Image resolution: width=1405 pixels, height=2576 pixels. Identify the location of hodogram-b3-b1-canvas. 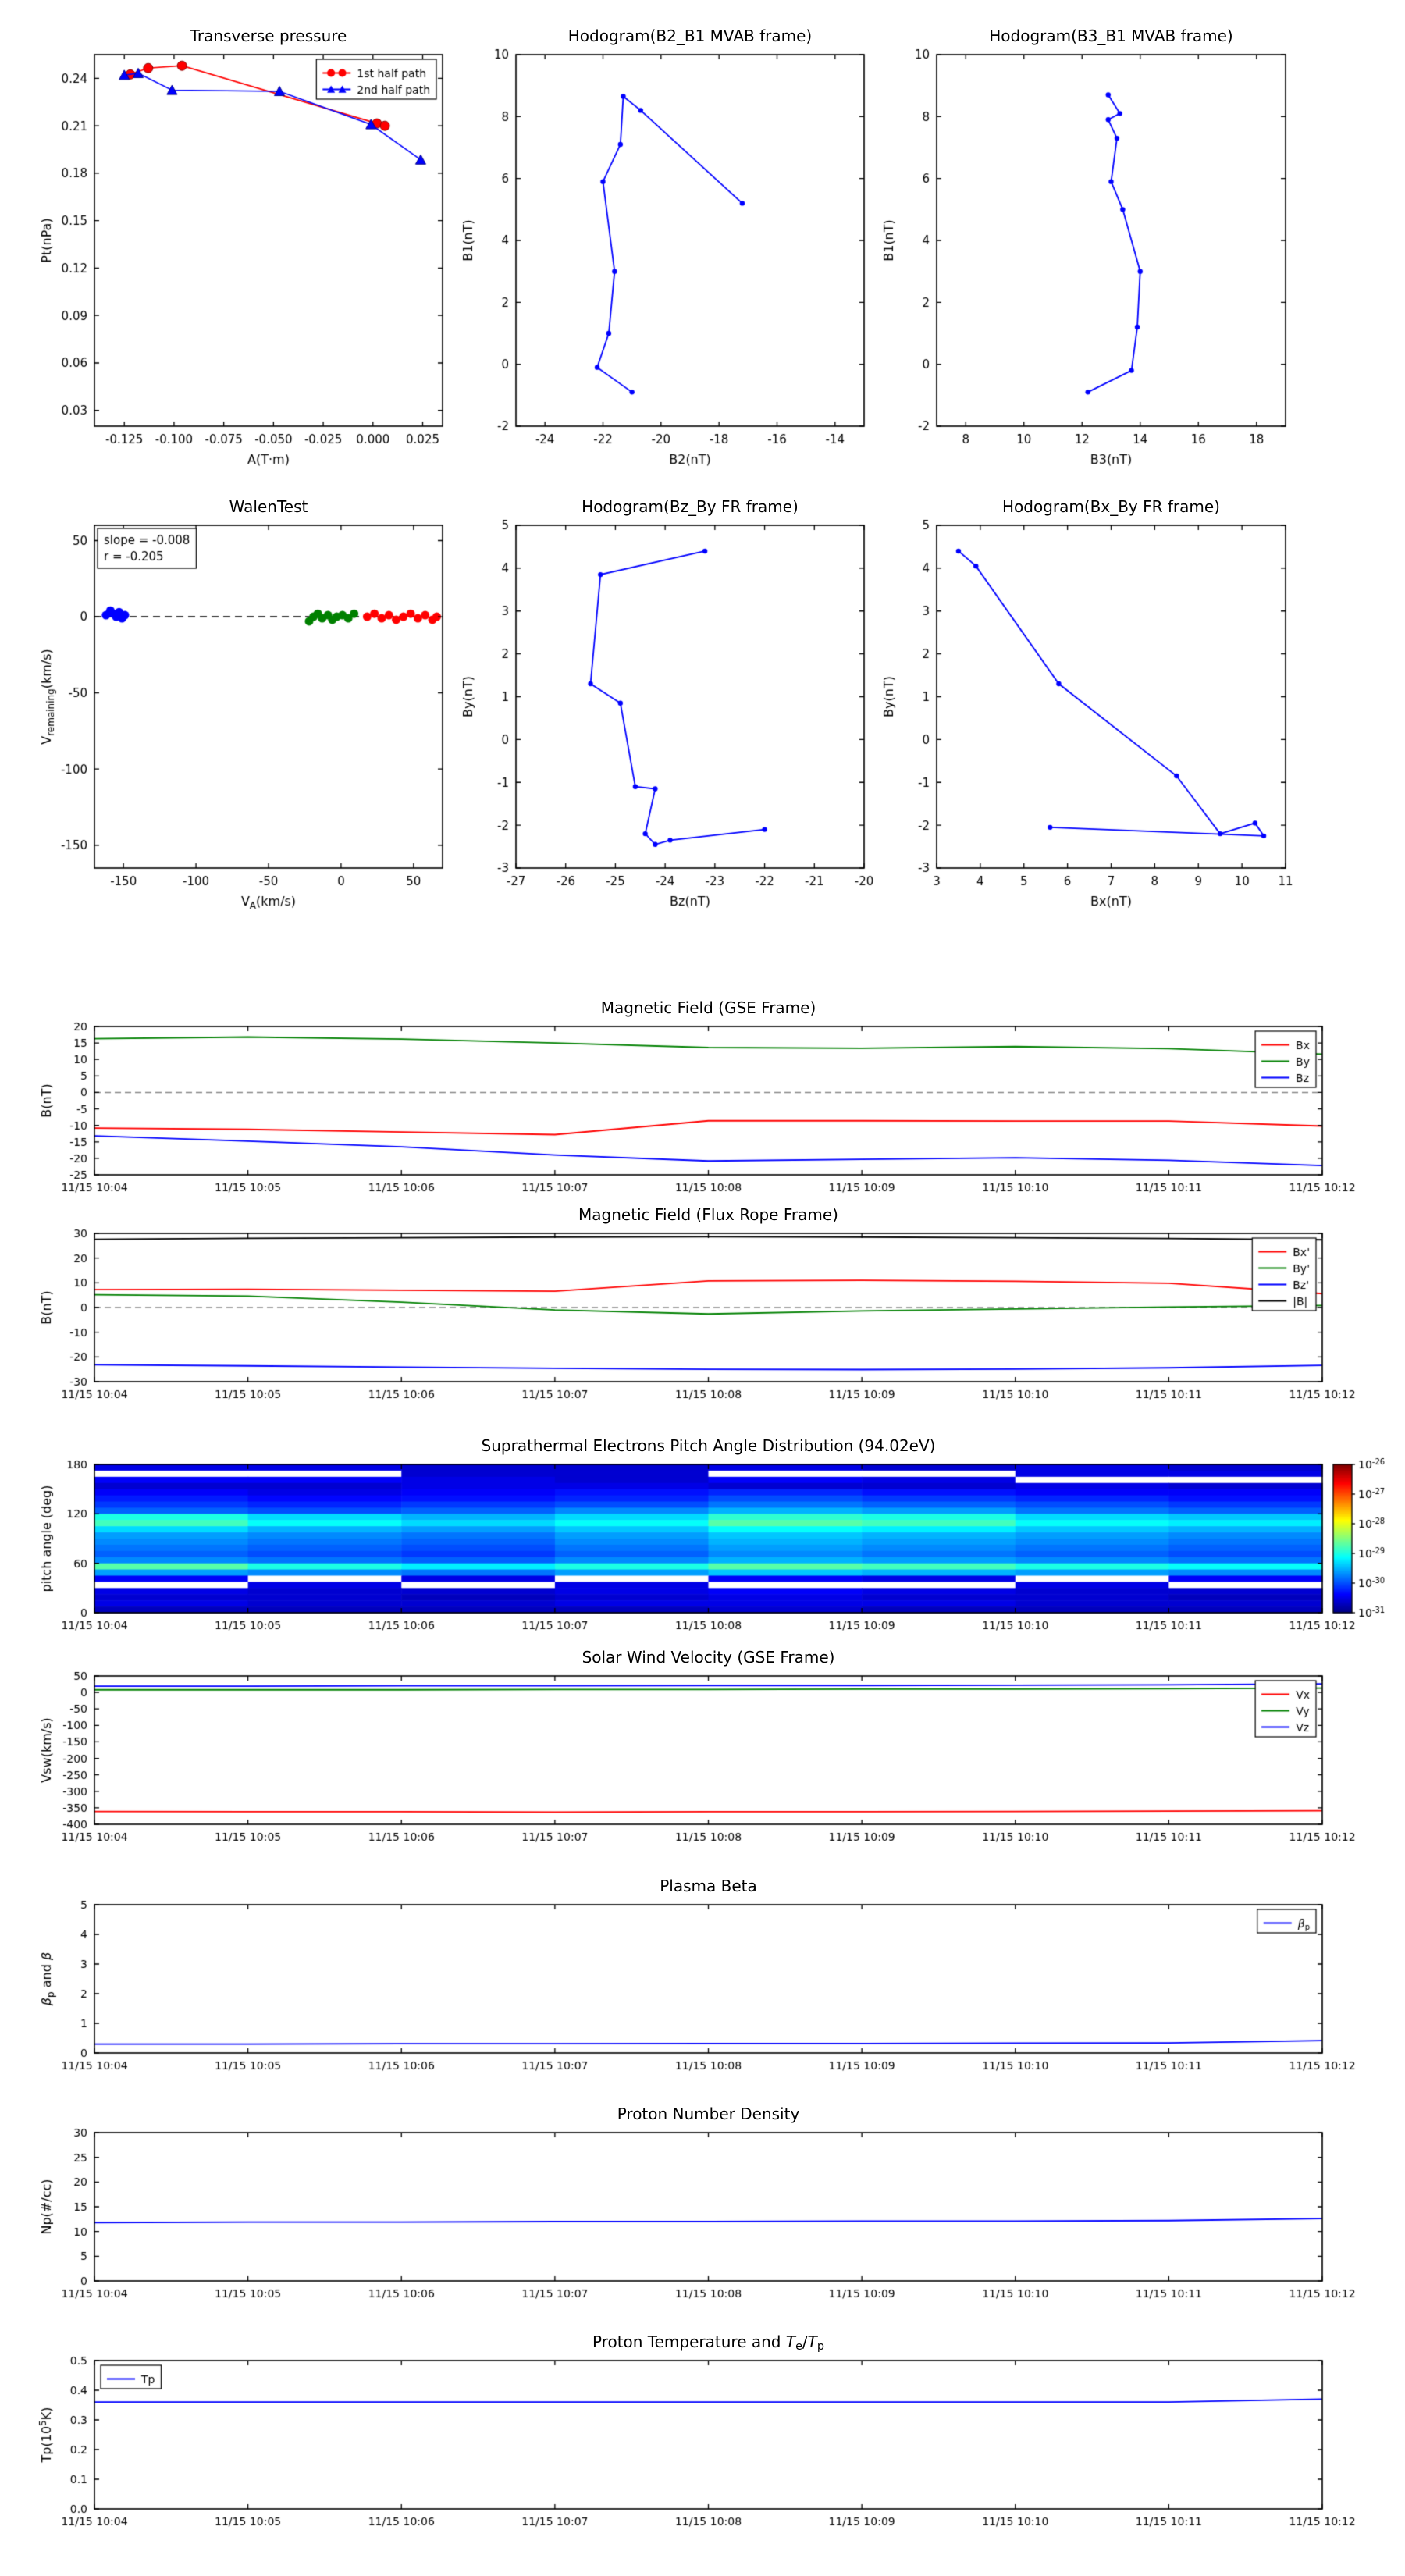
(1093, 245).